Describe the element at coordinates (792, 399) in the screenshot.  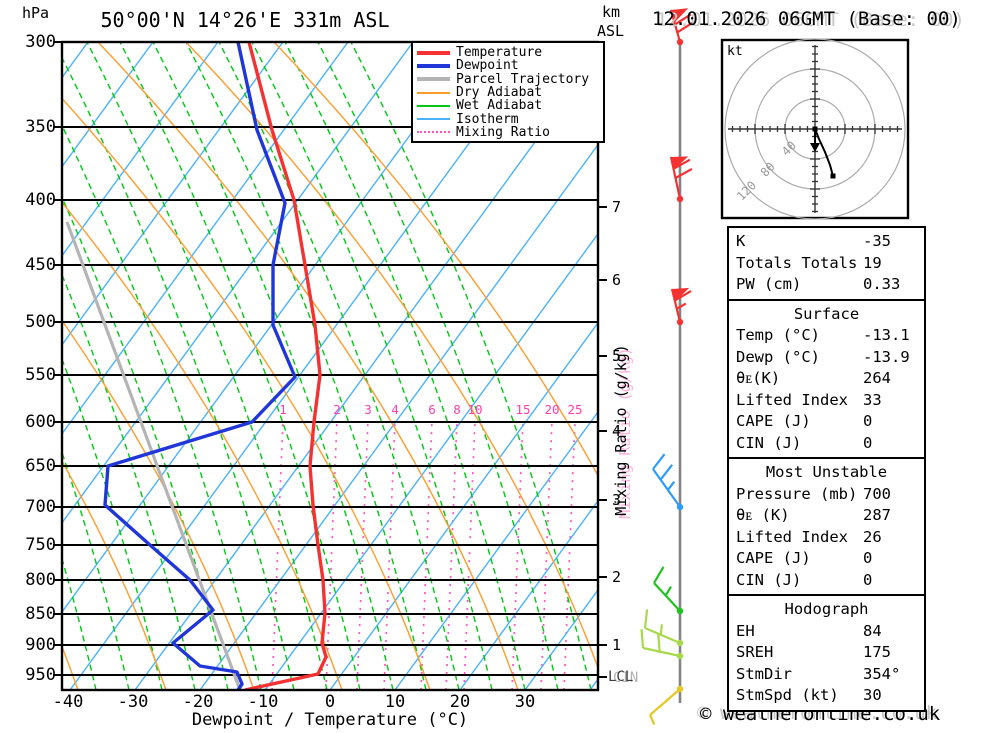
I see `panel-row-label: Lifted Index` at that location.